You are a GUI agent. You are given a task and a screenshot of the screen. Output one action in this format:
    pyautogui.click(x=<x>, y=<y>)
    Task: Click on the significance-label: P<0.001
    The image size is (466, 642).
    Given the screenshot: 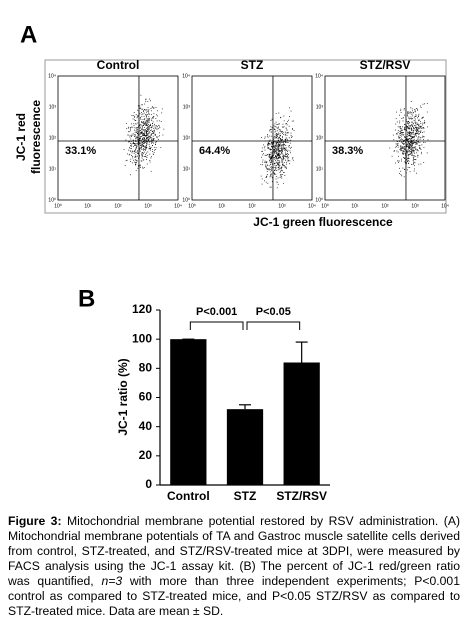 What is the action you would take?
    pyautogui.click(x=216, y=312)
    